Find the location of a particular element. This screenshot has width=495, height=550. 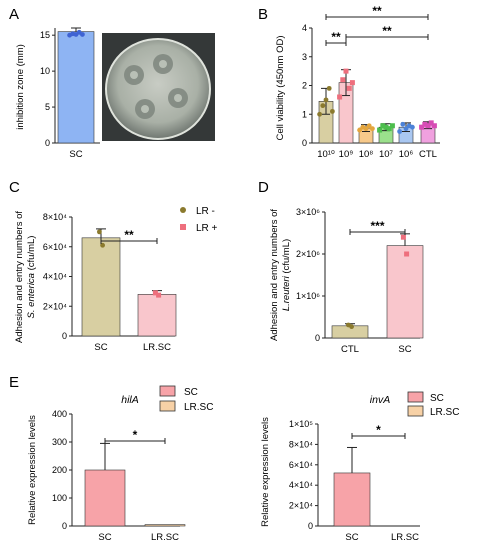

chart-title: hilA is located at coordinates (130, 400).